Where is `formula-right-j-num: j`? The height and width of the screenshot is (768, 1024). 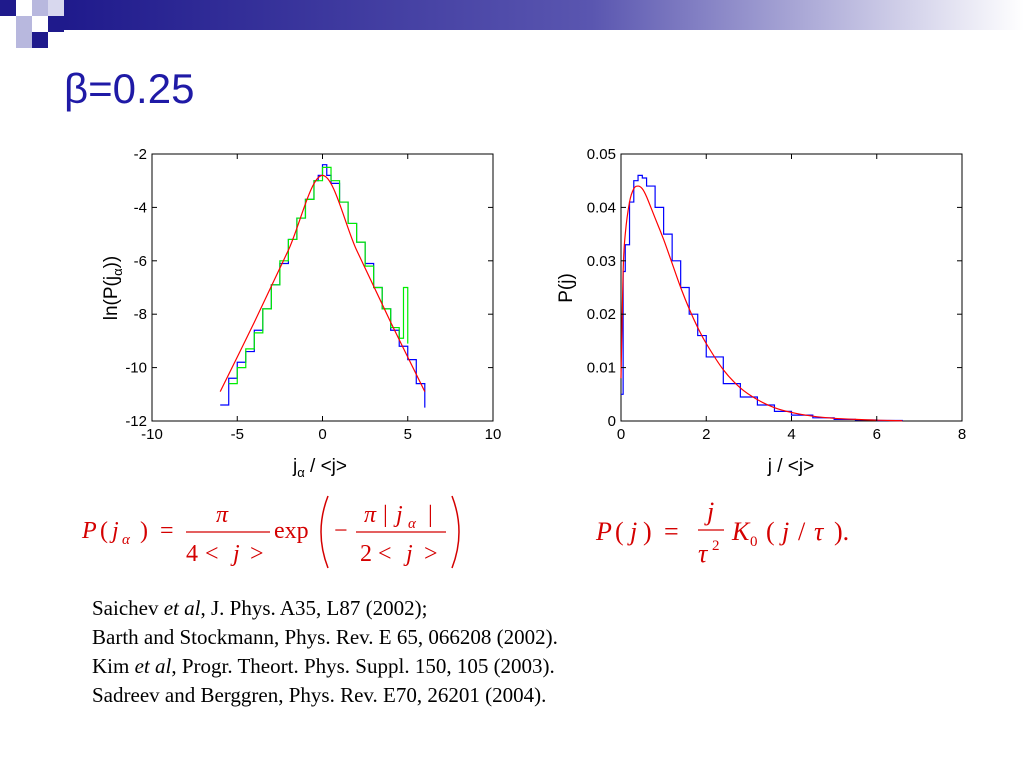 formula-right-j-num: j is located at coordinates (709, 511).